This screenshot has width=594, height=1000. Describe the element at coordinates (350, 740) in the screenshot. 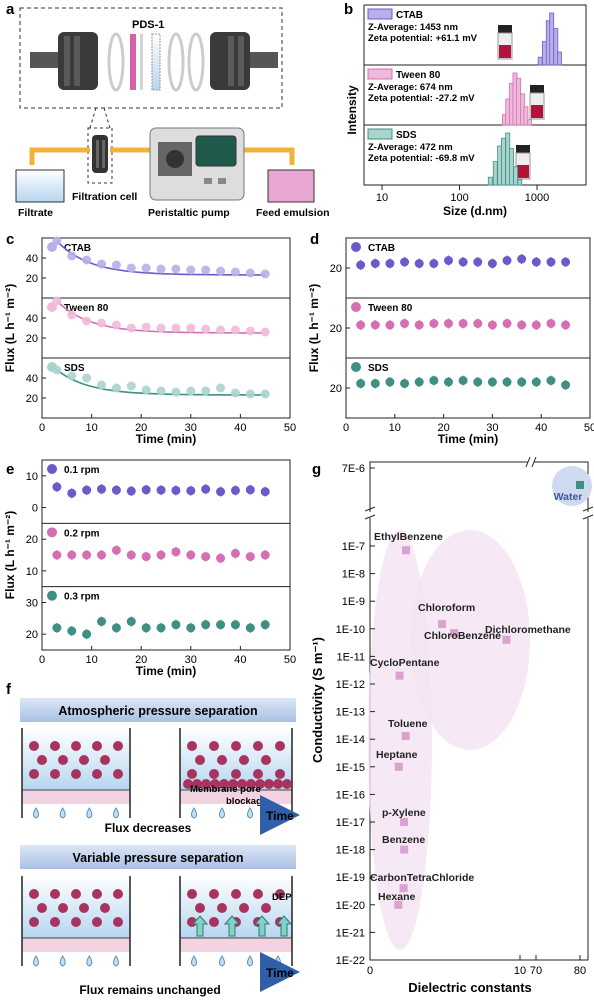

I see `g-ytick-label: 1E-14` at that location.